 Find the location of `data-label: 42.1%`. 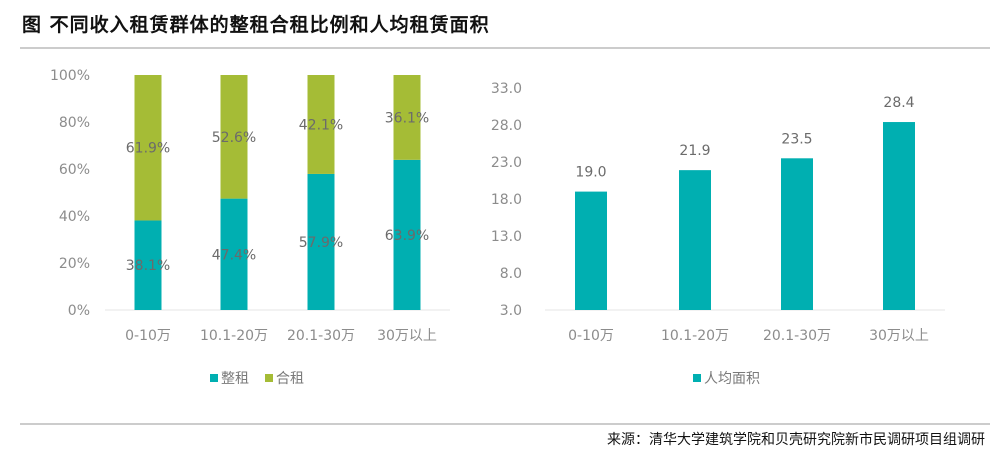

data-label: 42.1% is located at coordinates (321, 125).